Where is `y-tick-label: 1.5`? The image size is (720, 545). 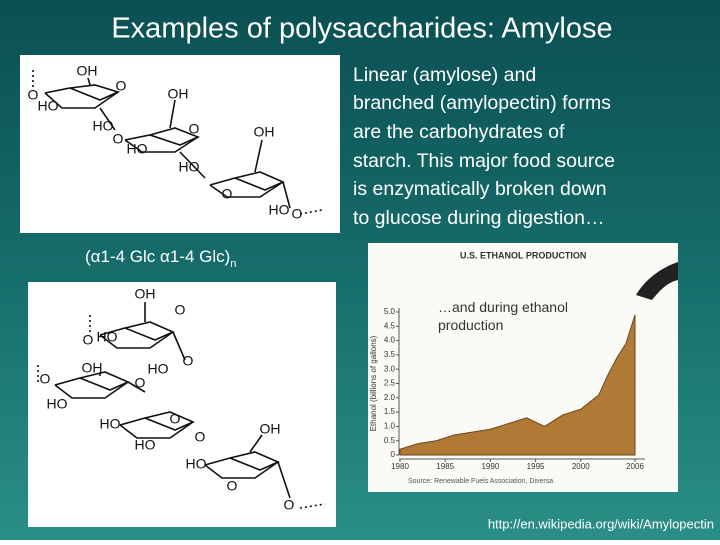 y-tick-label: 1.5 is located at coordinates (390, 411).